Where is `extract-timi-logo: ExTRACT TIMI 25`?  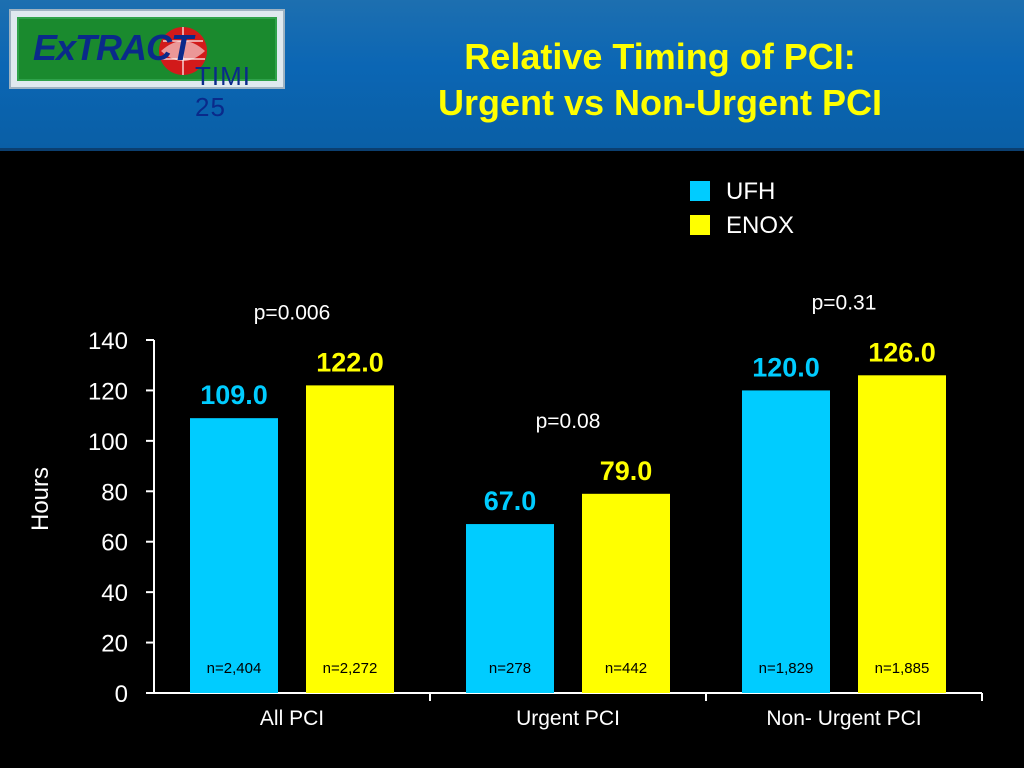
extract-timi-logo: ExTRACT TIMI 25 is located at coordinates (147, 65).